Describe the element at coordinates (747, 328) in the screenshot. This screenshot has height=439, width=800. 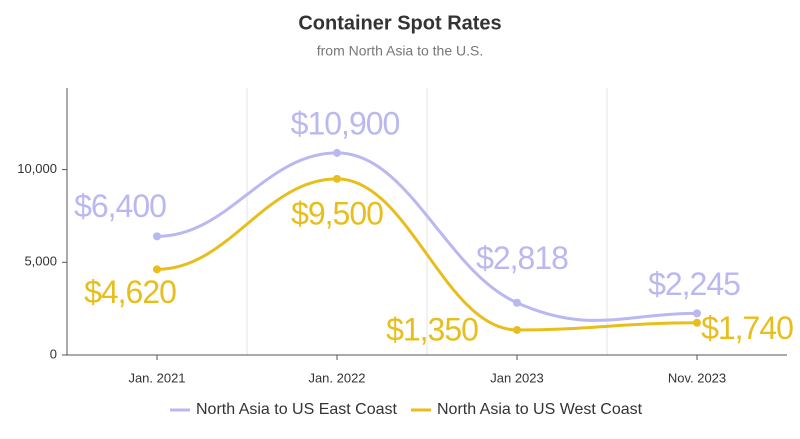
I see `value-label: $1,740` at that location.